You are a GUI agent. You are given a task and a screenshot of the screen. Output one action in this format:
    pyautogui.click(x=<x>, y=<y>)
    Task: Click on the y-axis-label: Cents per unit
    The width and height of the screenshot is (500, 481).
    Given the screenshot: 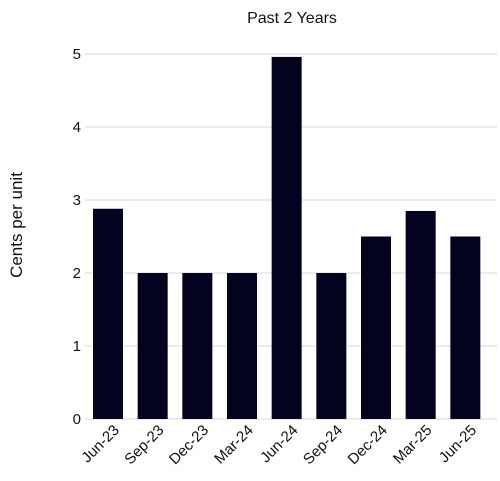 What is the action you would take?
    pyautogui.click(x=16, y=225)
    